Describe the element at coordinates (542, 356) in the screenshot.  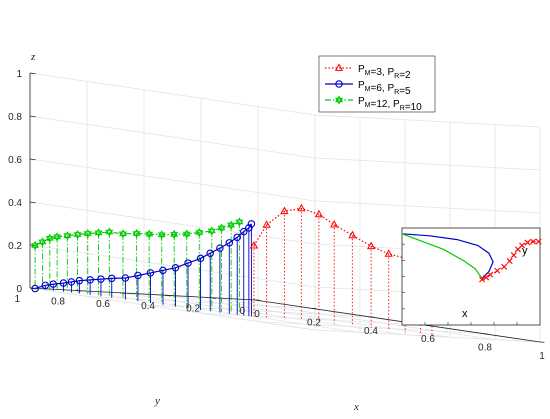
I see `x-tick-label: 1` at that location.